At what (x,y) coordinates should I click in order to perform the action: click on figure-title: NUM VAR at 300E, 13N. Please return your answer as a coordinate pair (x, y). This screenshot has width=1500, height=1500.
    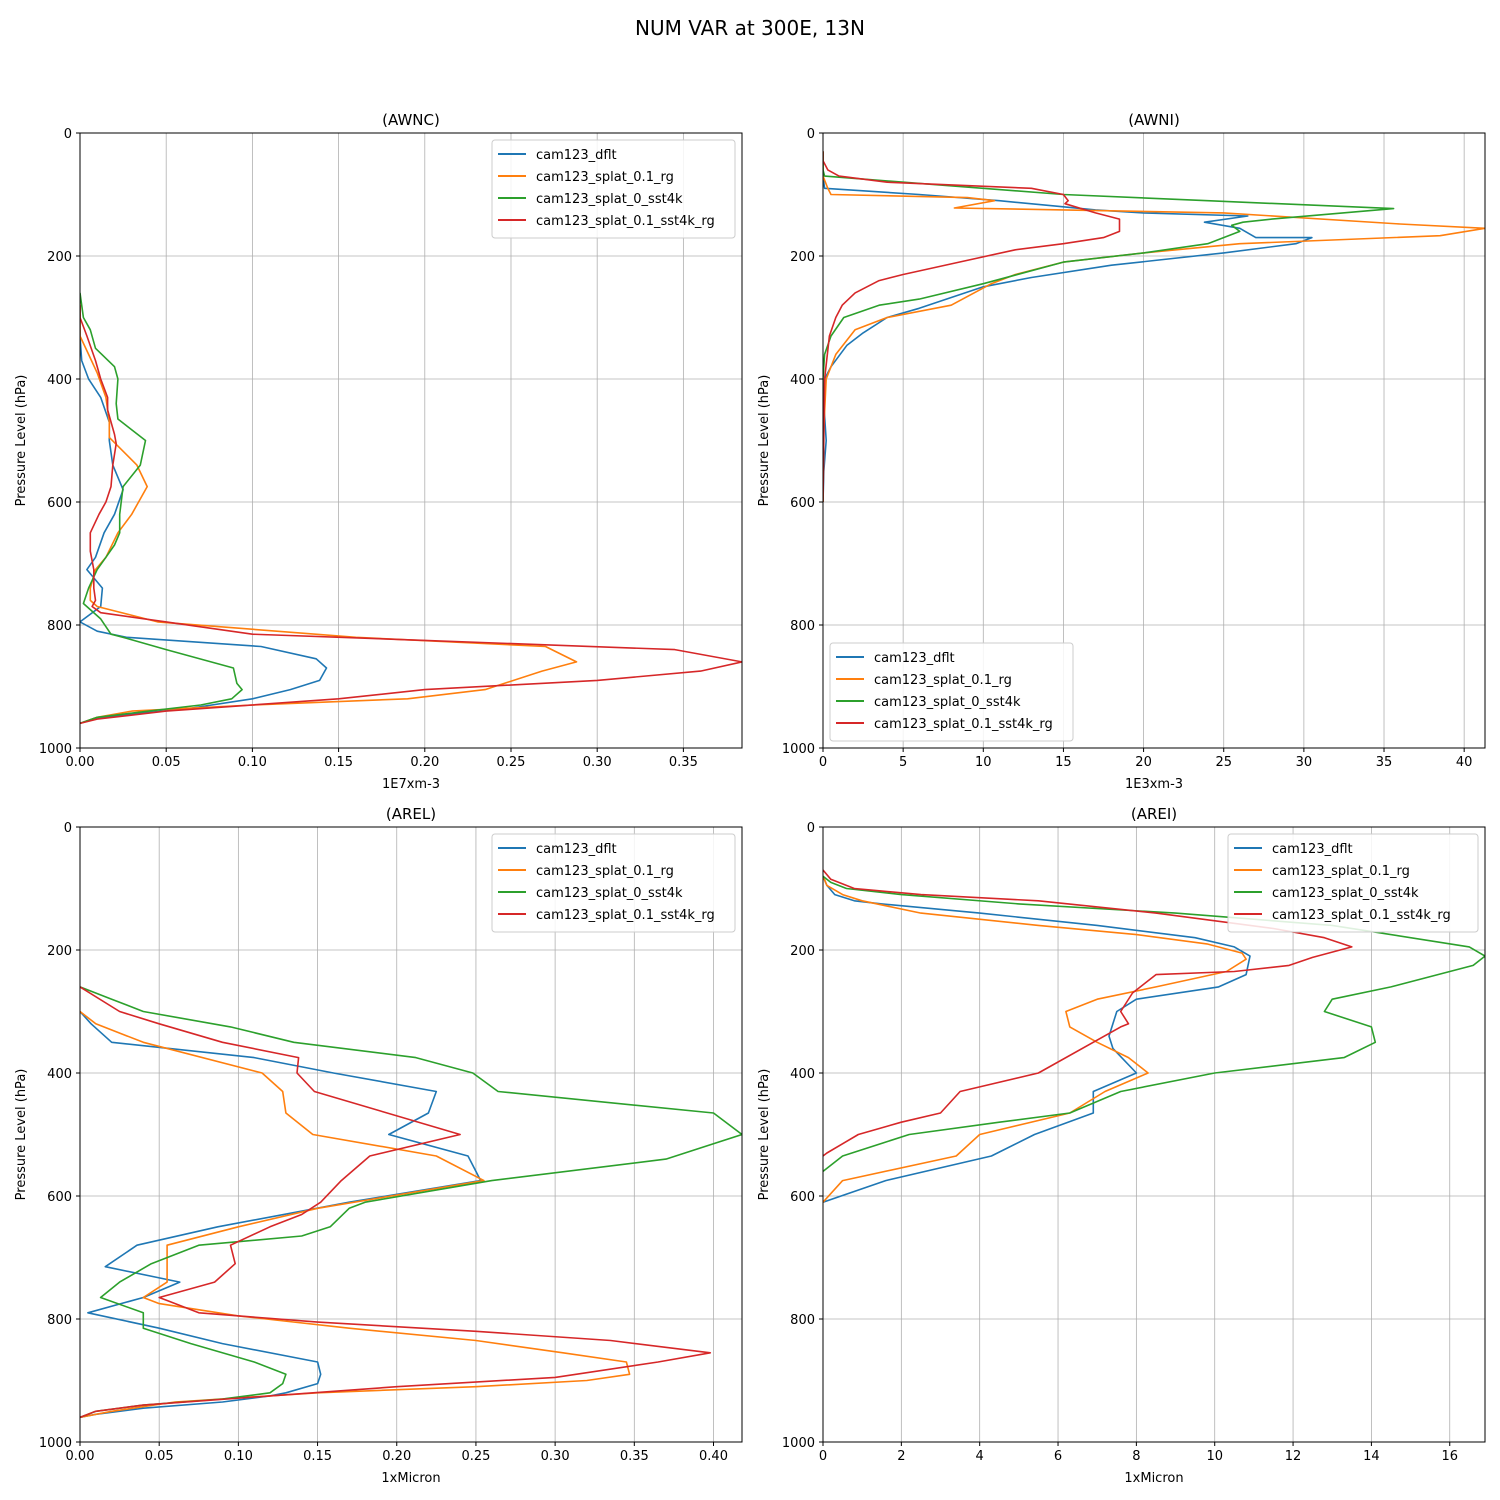
    Looking at the image, I should click on (750, 28).